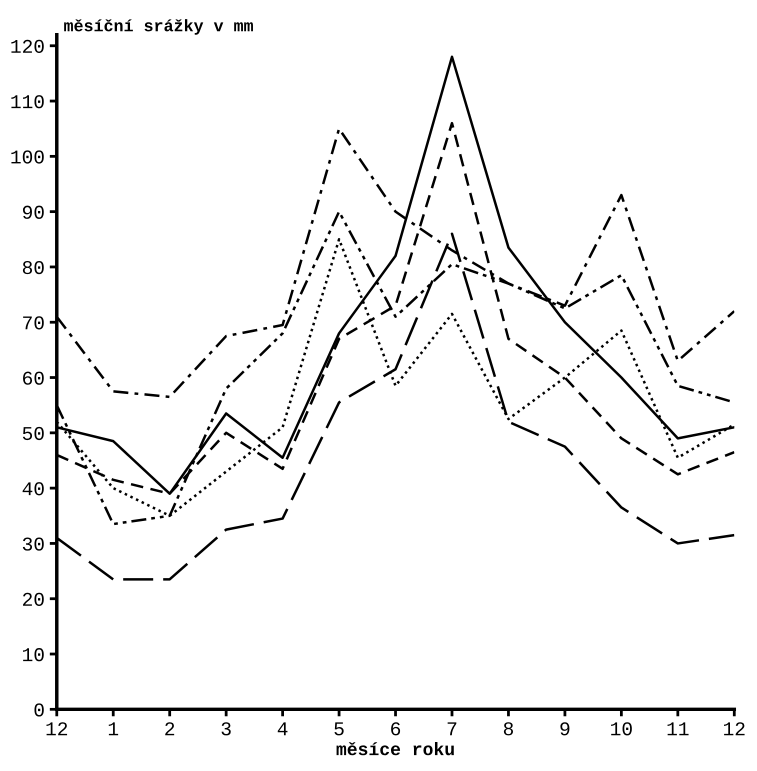 This screenshot has height=771, width=757. Describe the element at coordinates (158, 27) in the screenshot. I see `y-axis-title: měsíční srážky v mm` at that location.